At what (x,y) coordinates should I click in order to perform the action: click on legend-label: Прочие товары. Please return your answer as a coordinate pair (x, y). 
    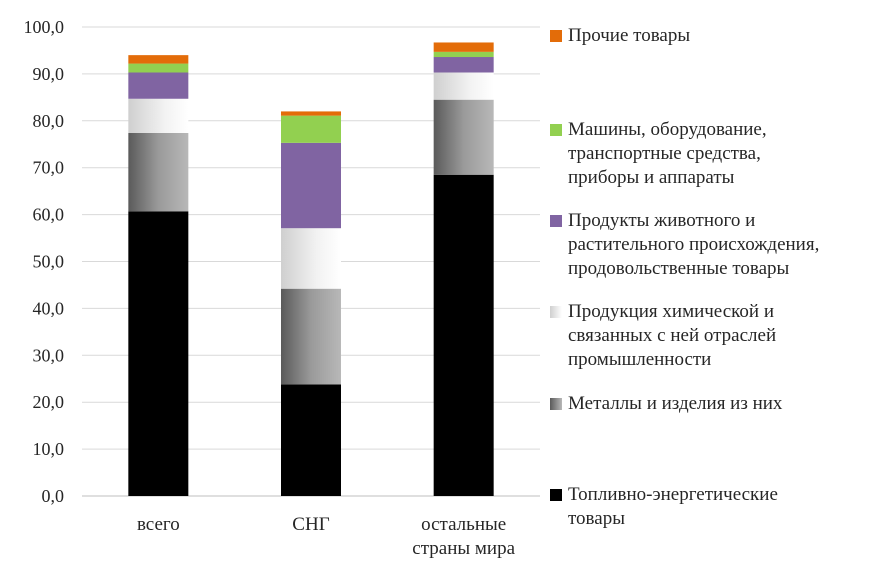
    Looking at the image, I should click on (629, 35).